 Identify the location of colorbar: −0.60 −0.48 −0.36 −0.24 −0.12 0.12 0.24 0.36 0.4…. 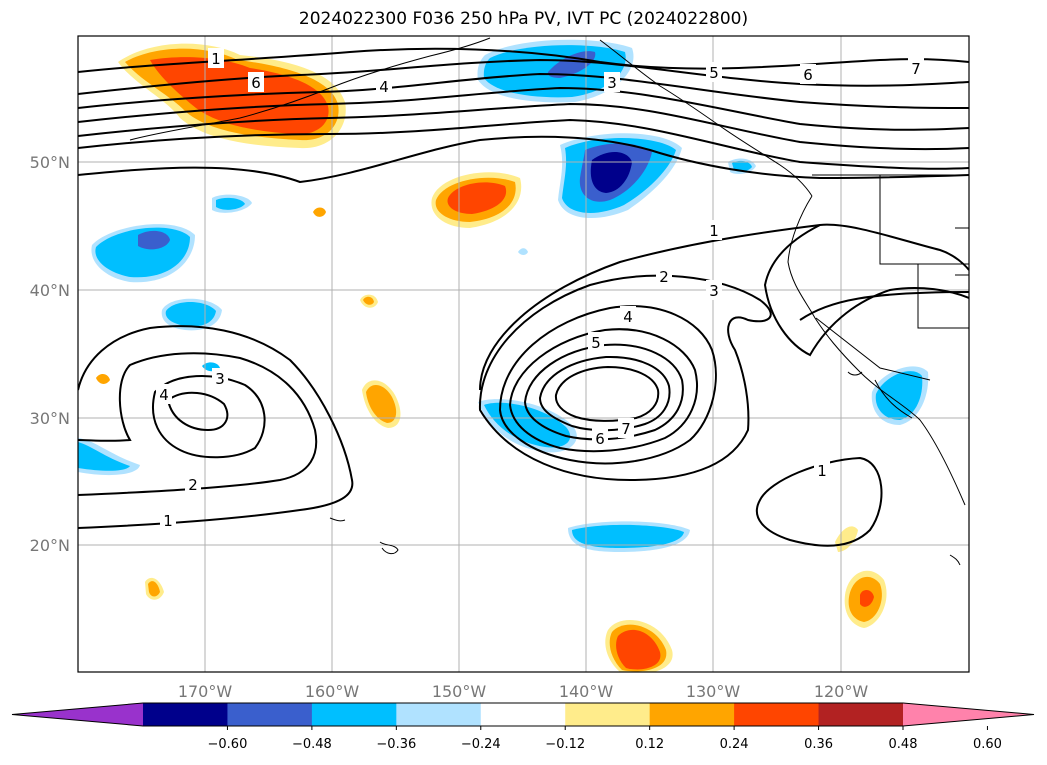
(523, 727).